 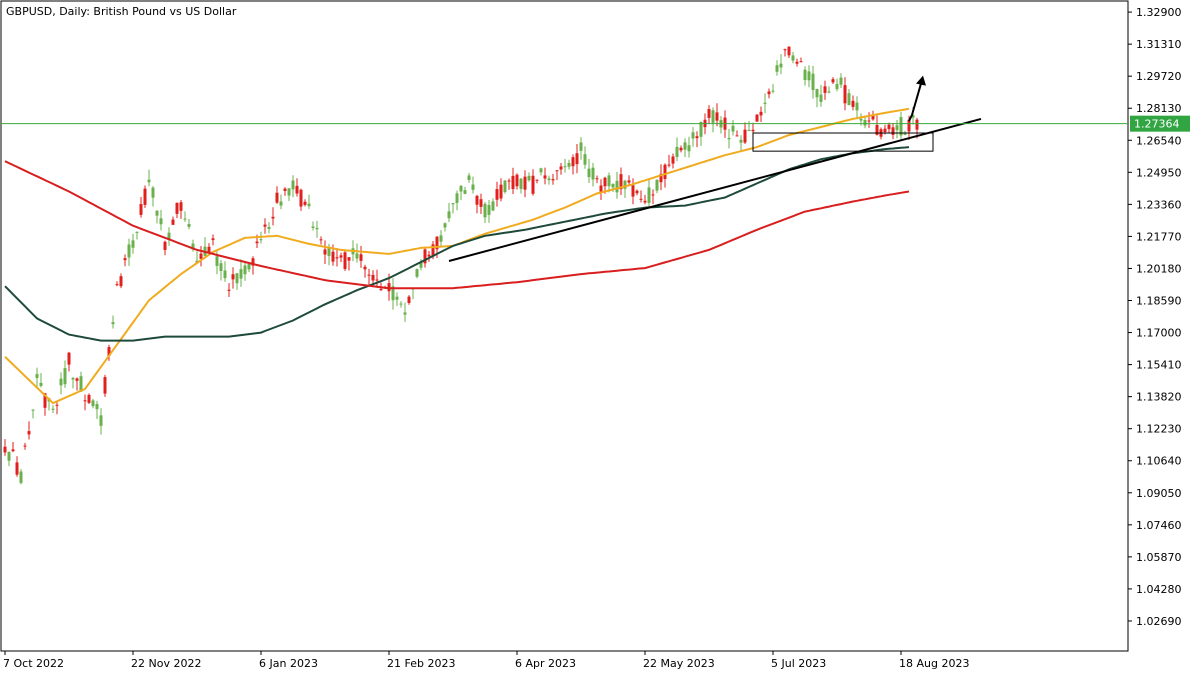 I want to click on y-tick-label: 1.13820, so click(x=1159, y=397).